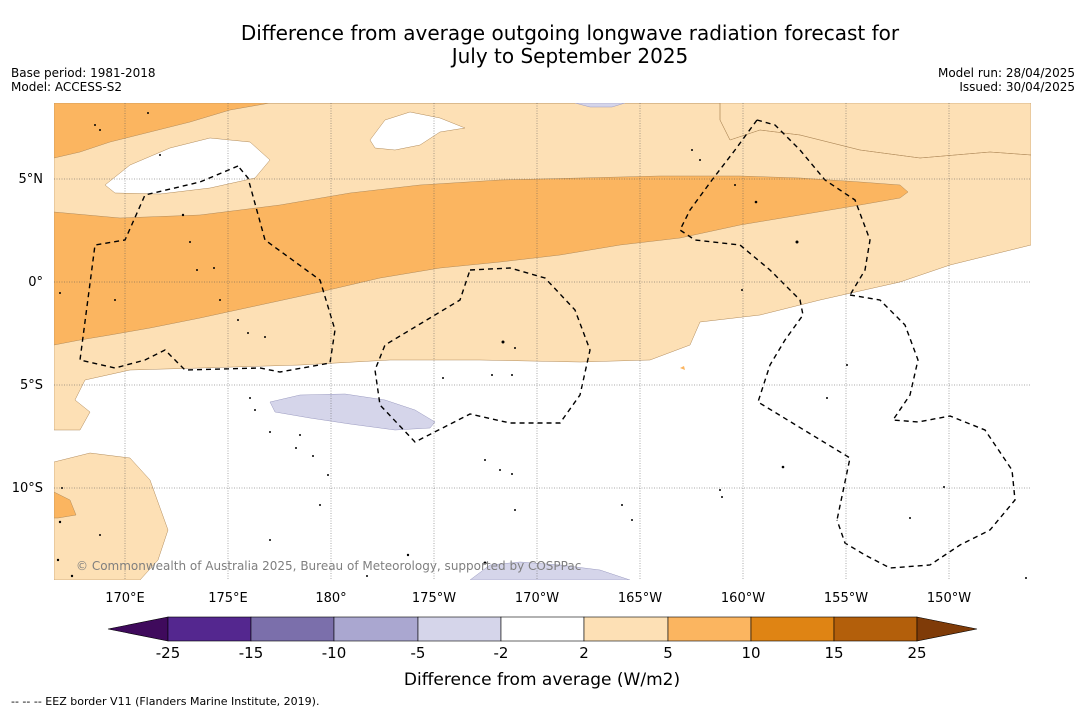  What do you see at coordinates (251, 653) in the screenshot?
I see `colorbar-label: -15` at bounding box center [251, 653].